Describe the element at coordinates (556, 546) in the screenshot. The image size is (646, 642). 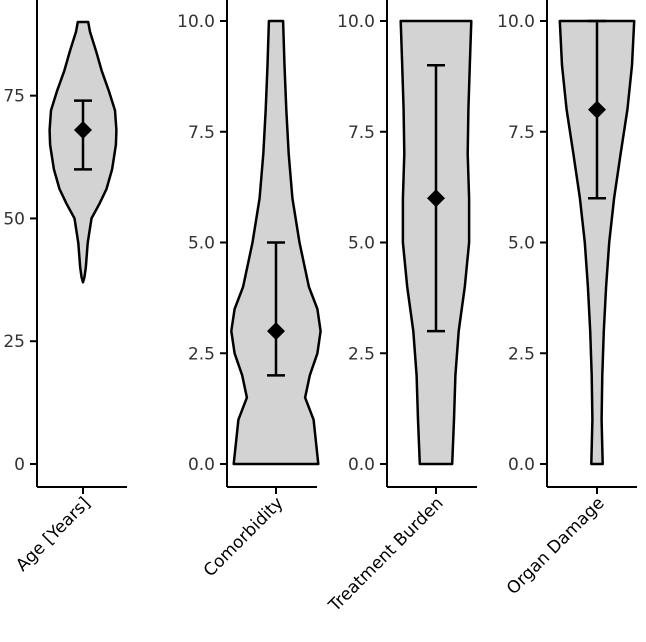
I see `category-label: Organ Damage` at that location.